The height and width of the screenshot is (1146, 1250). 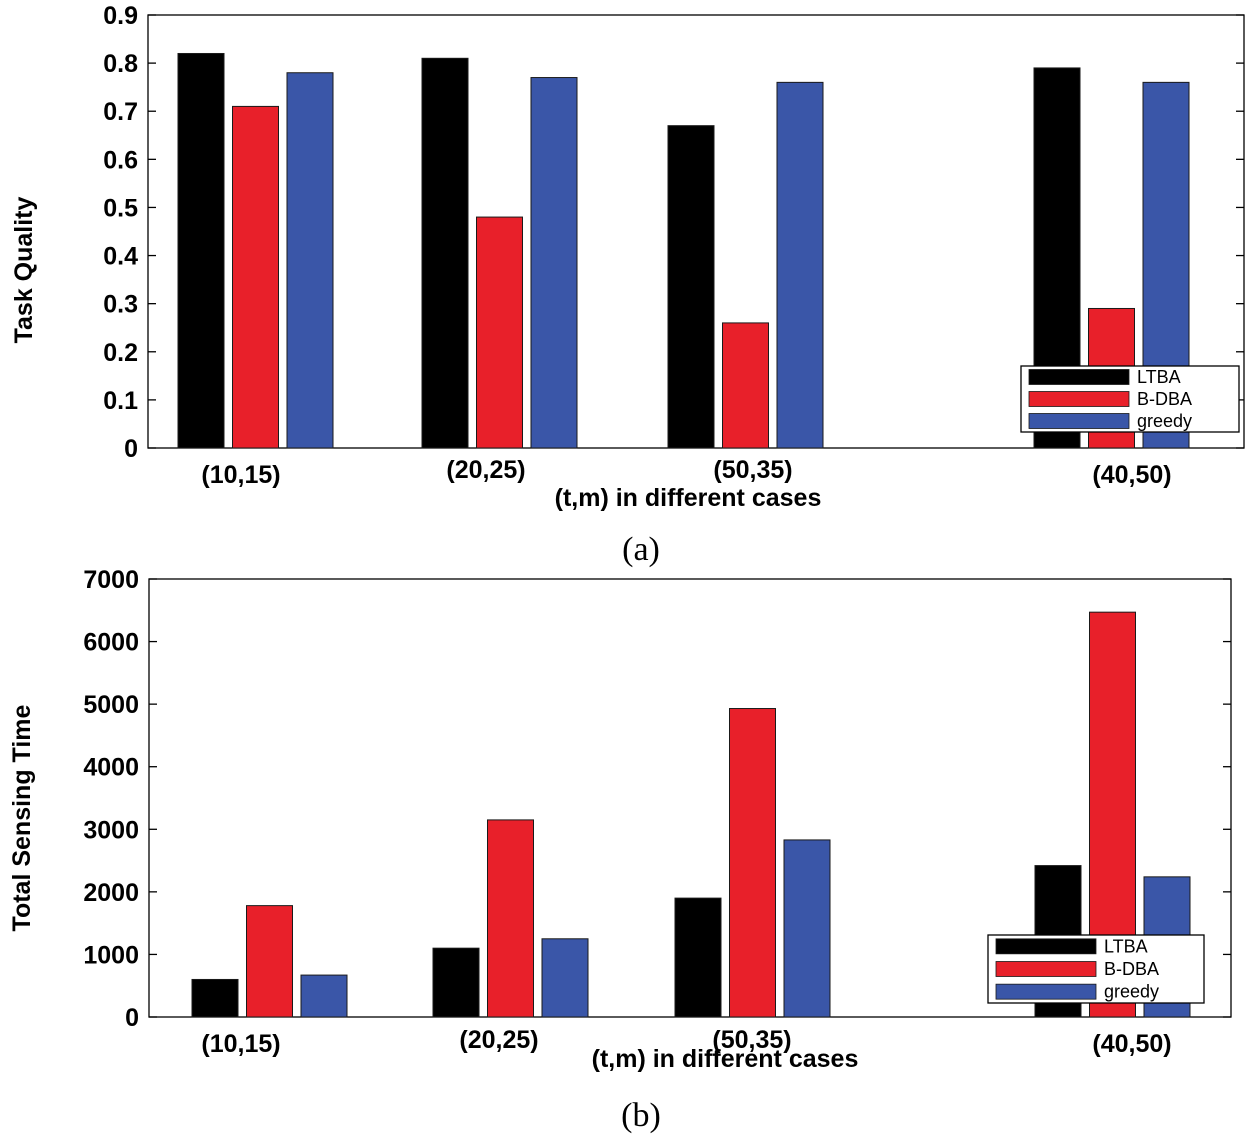 What do you see at coordinates (120, 208) in the screenshot?
I see `y-tick-label: 0.5` at bounding box center [120, 208].